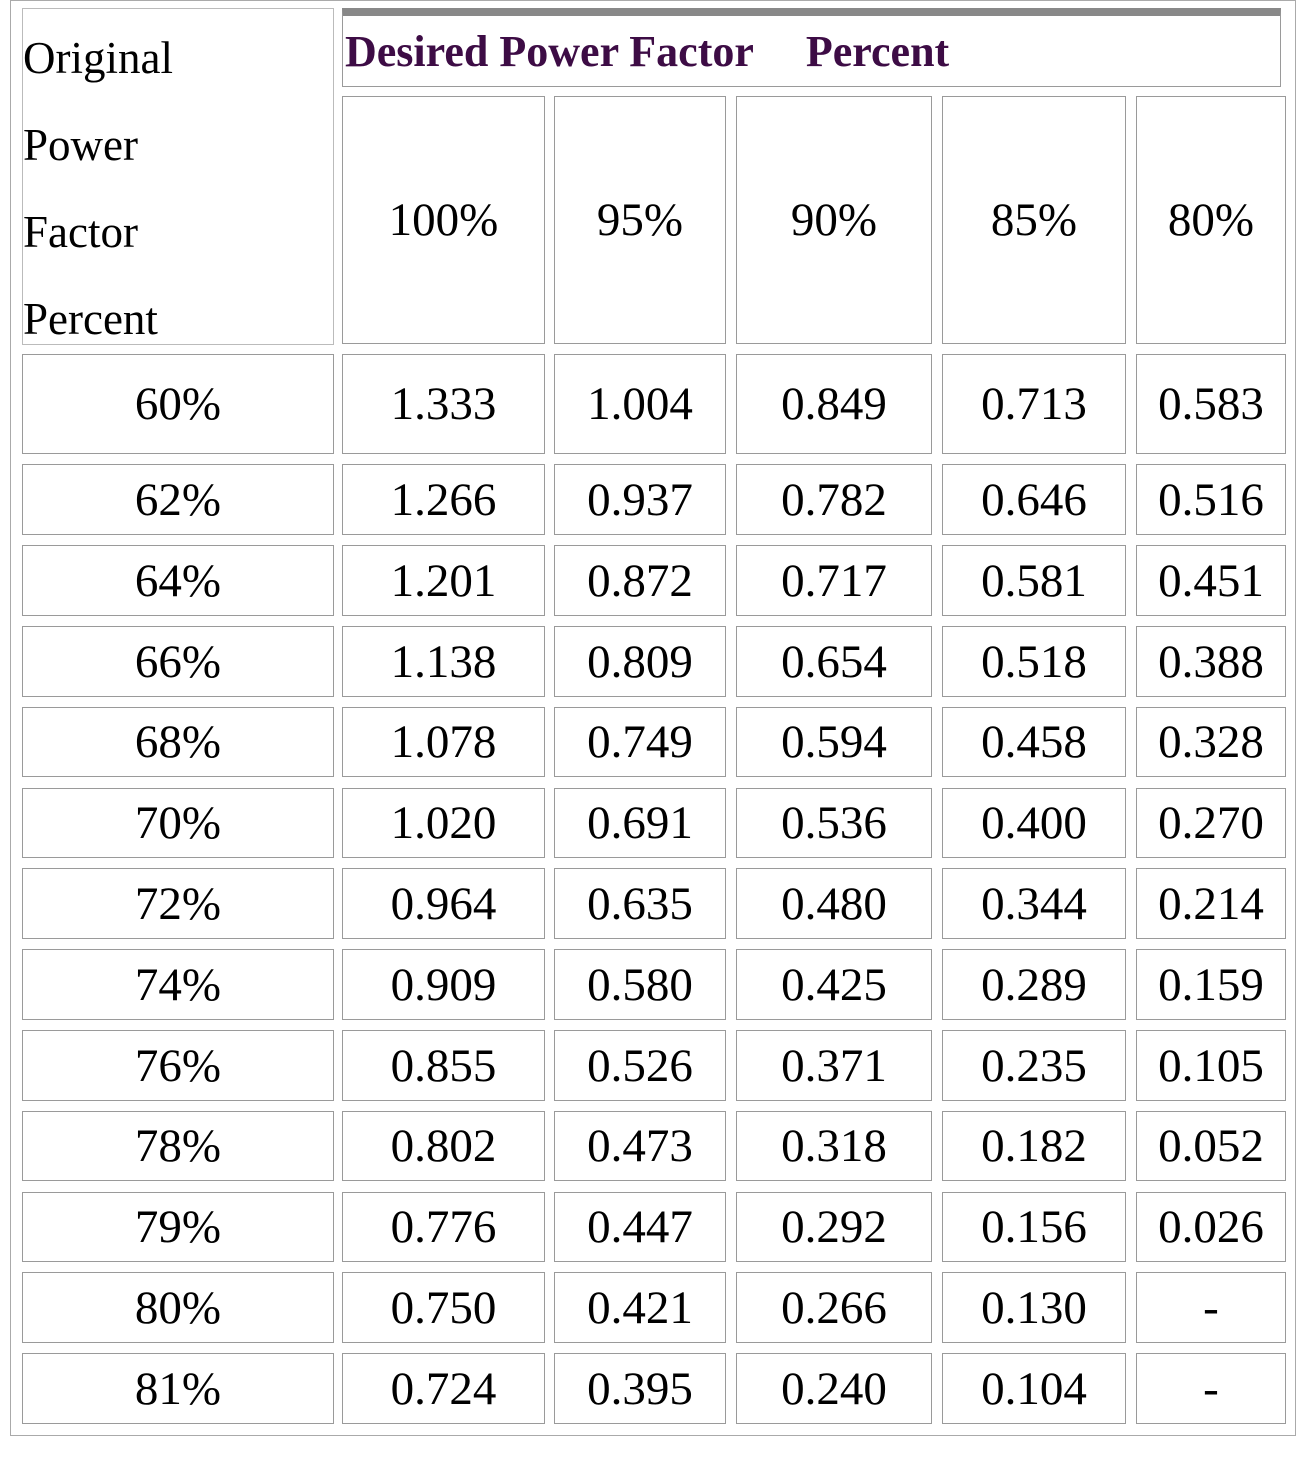 The width and height of the screenshot is (1297, 1458). Describe the element at coordinates (834, 1065) in the screenshot. I see `table-cell: 0.371` at that location.